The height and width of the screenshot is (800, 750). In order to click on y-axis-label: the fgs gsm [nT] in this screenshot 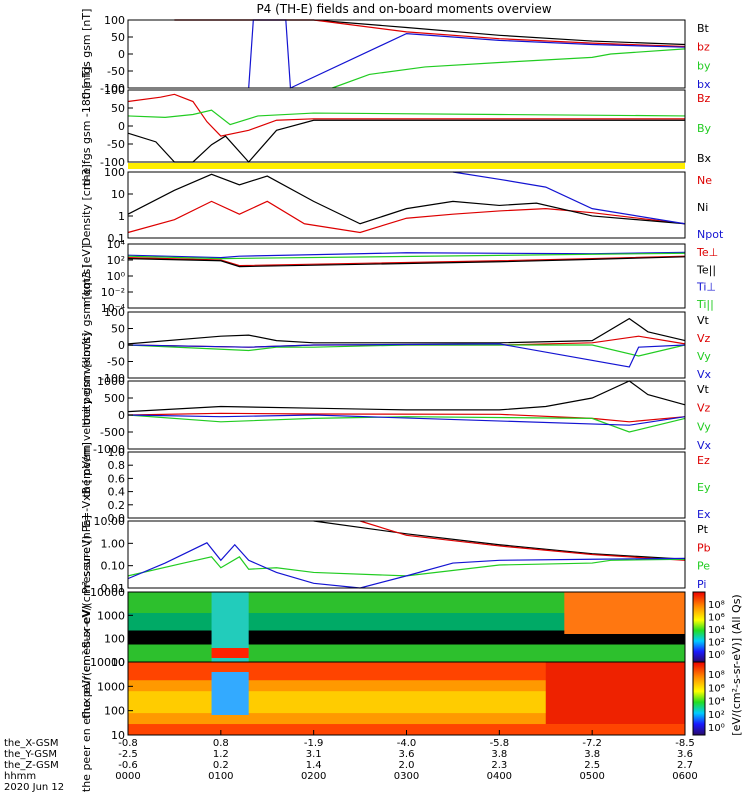, I will do `click(86, 54)`.